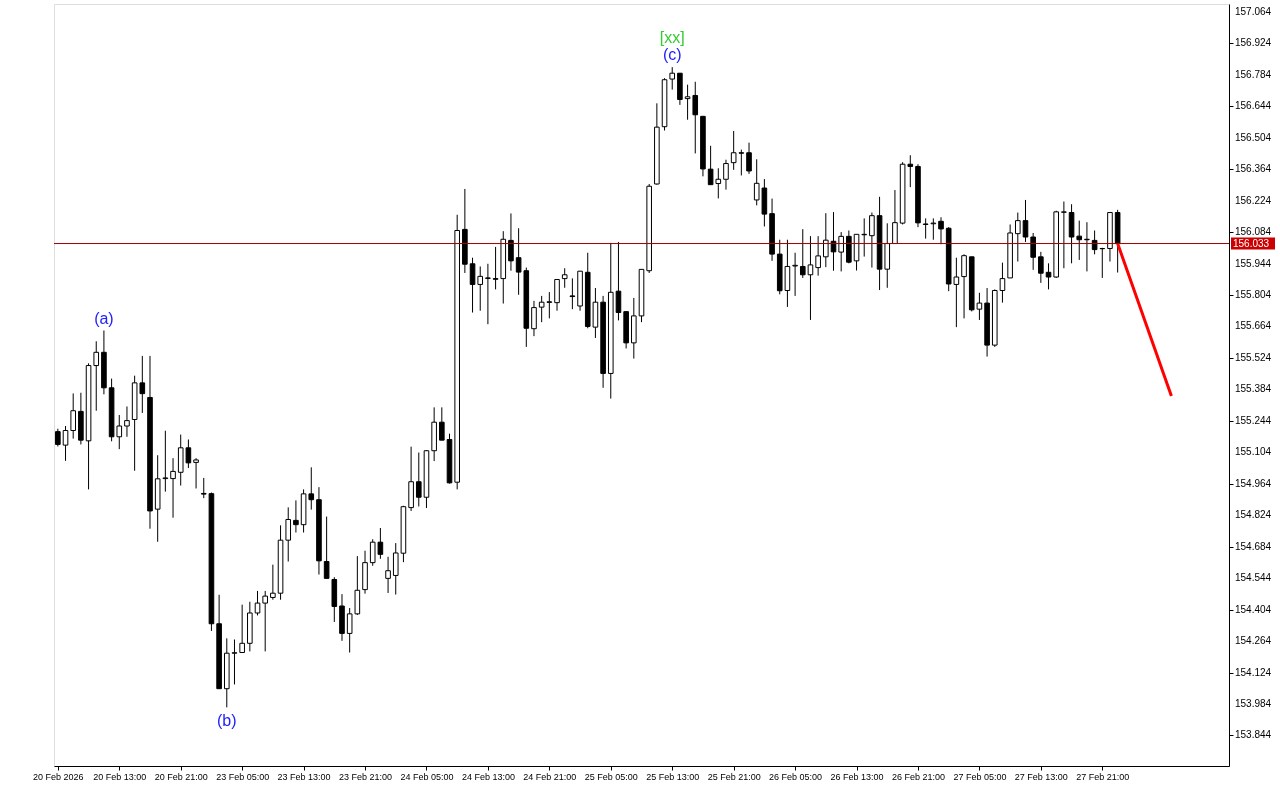  What do you see at coordinates (918, 776) in the screenshot?
I see `x-tick-label: 26 Feb 21:00` at bounding box center [918, 776].